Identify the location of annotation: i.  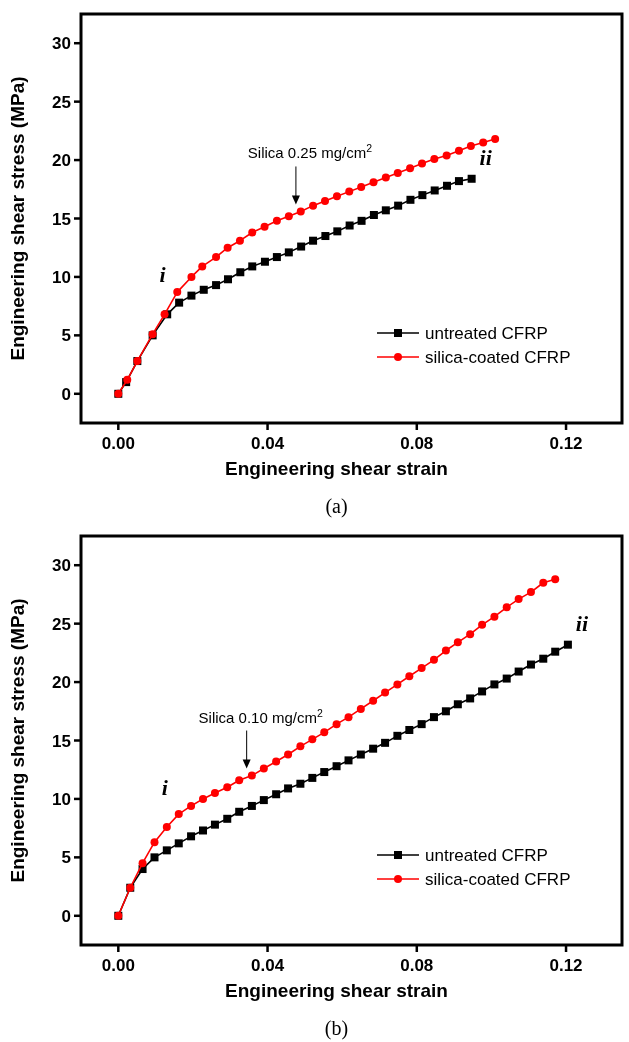
(163, 275).